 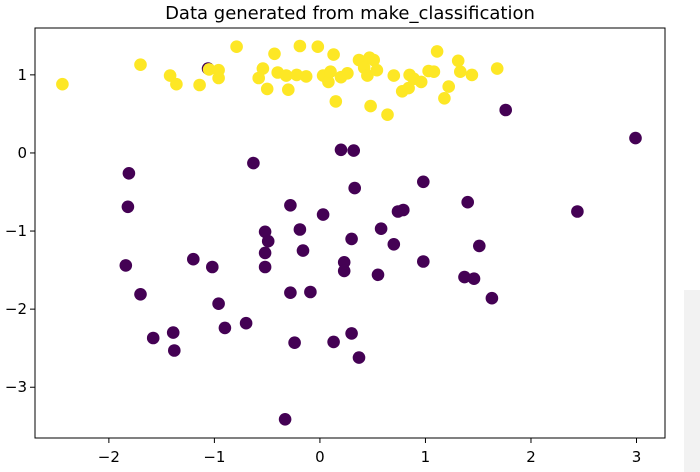 What do you see at coordinates (637, 457) in the screenshot?
I see `x-tick-label: 3` at bounding box center [637, 457].